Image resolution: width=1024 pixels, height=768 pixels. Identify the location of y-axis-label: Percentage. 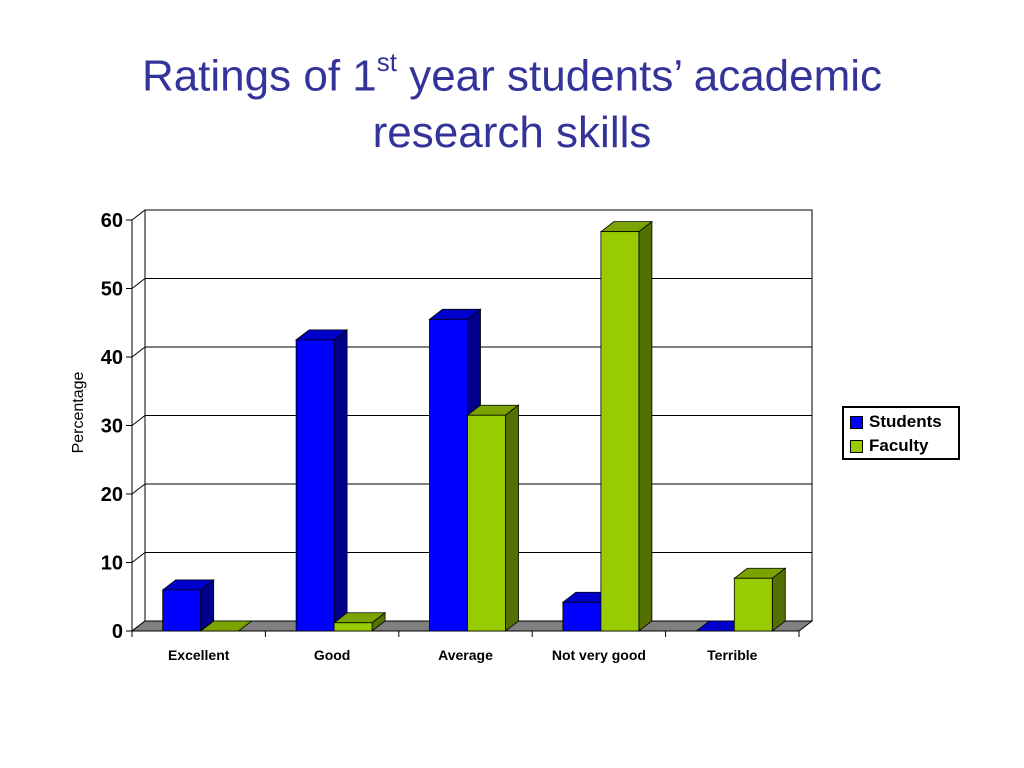
(78, 412).